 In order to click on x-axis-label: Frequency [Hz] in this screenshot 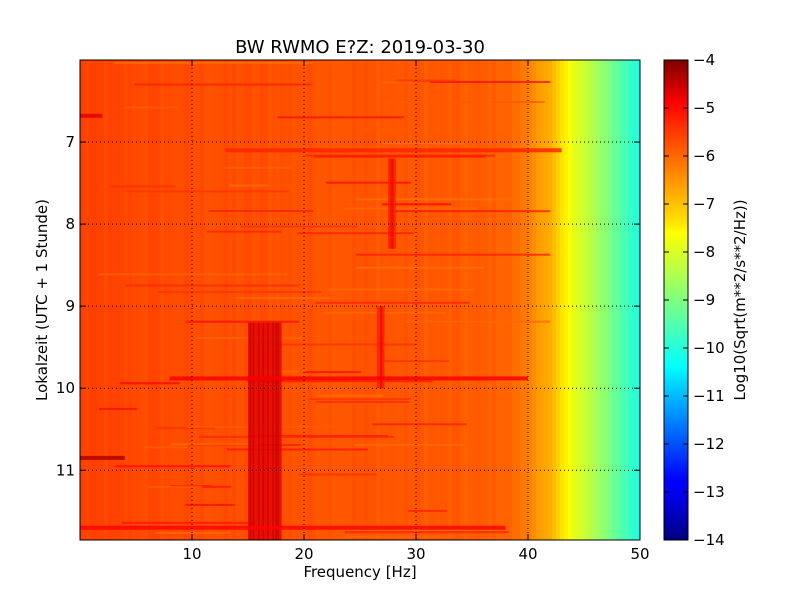, I will do `click(359, 572)`.